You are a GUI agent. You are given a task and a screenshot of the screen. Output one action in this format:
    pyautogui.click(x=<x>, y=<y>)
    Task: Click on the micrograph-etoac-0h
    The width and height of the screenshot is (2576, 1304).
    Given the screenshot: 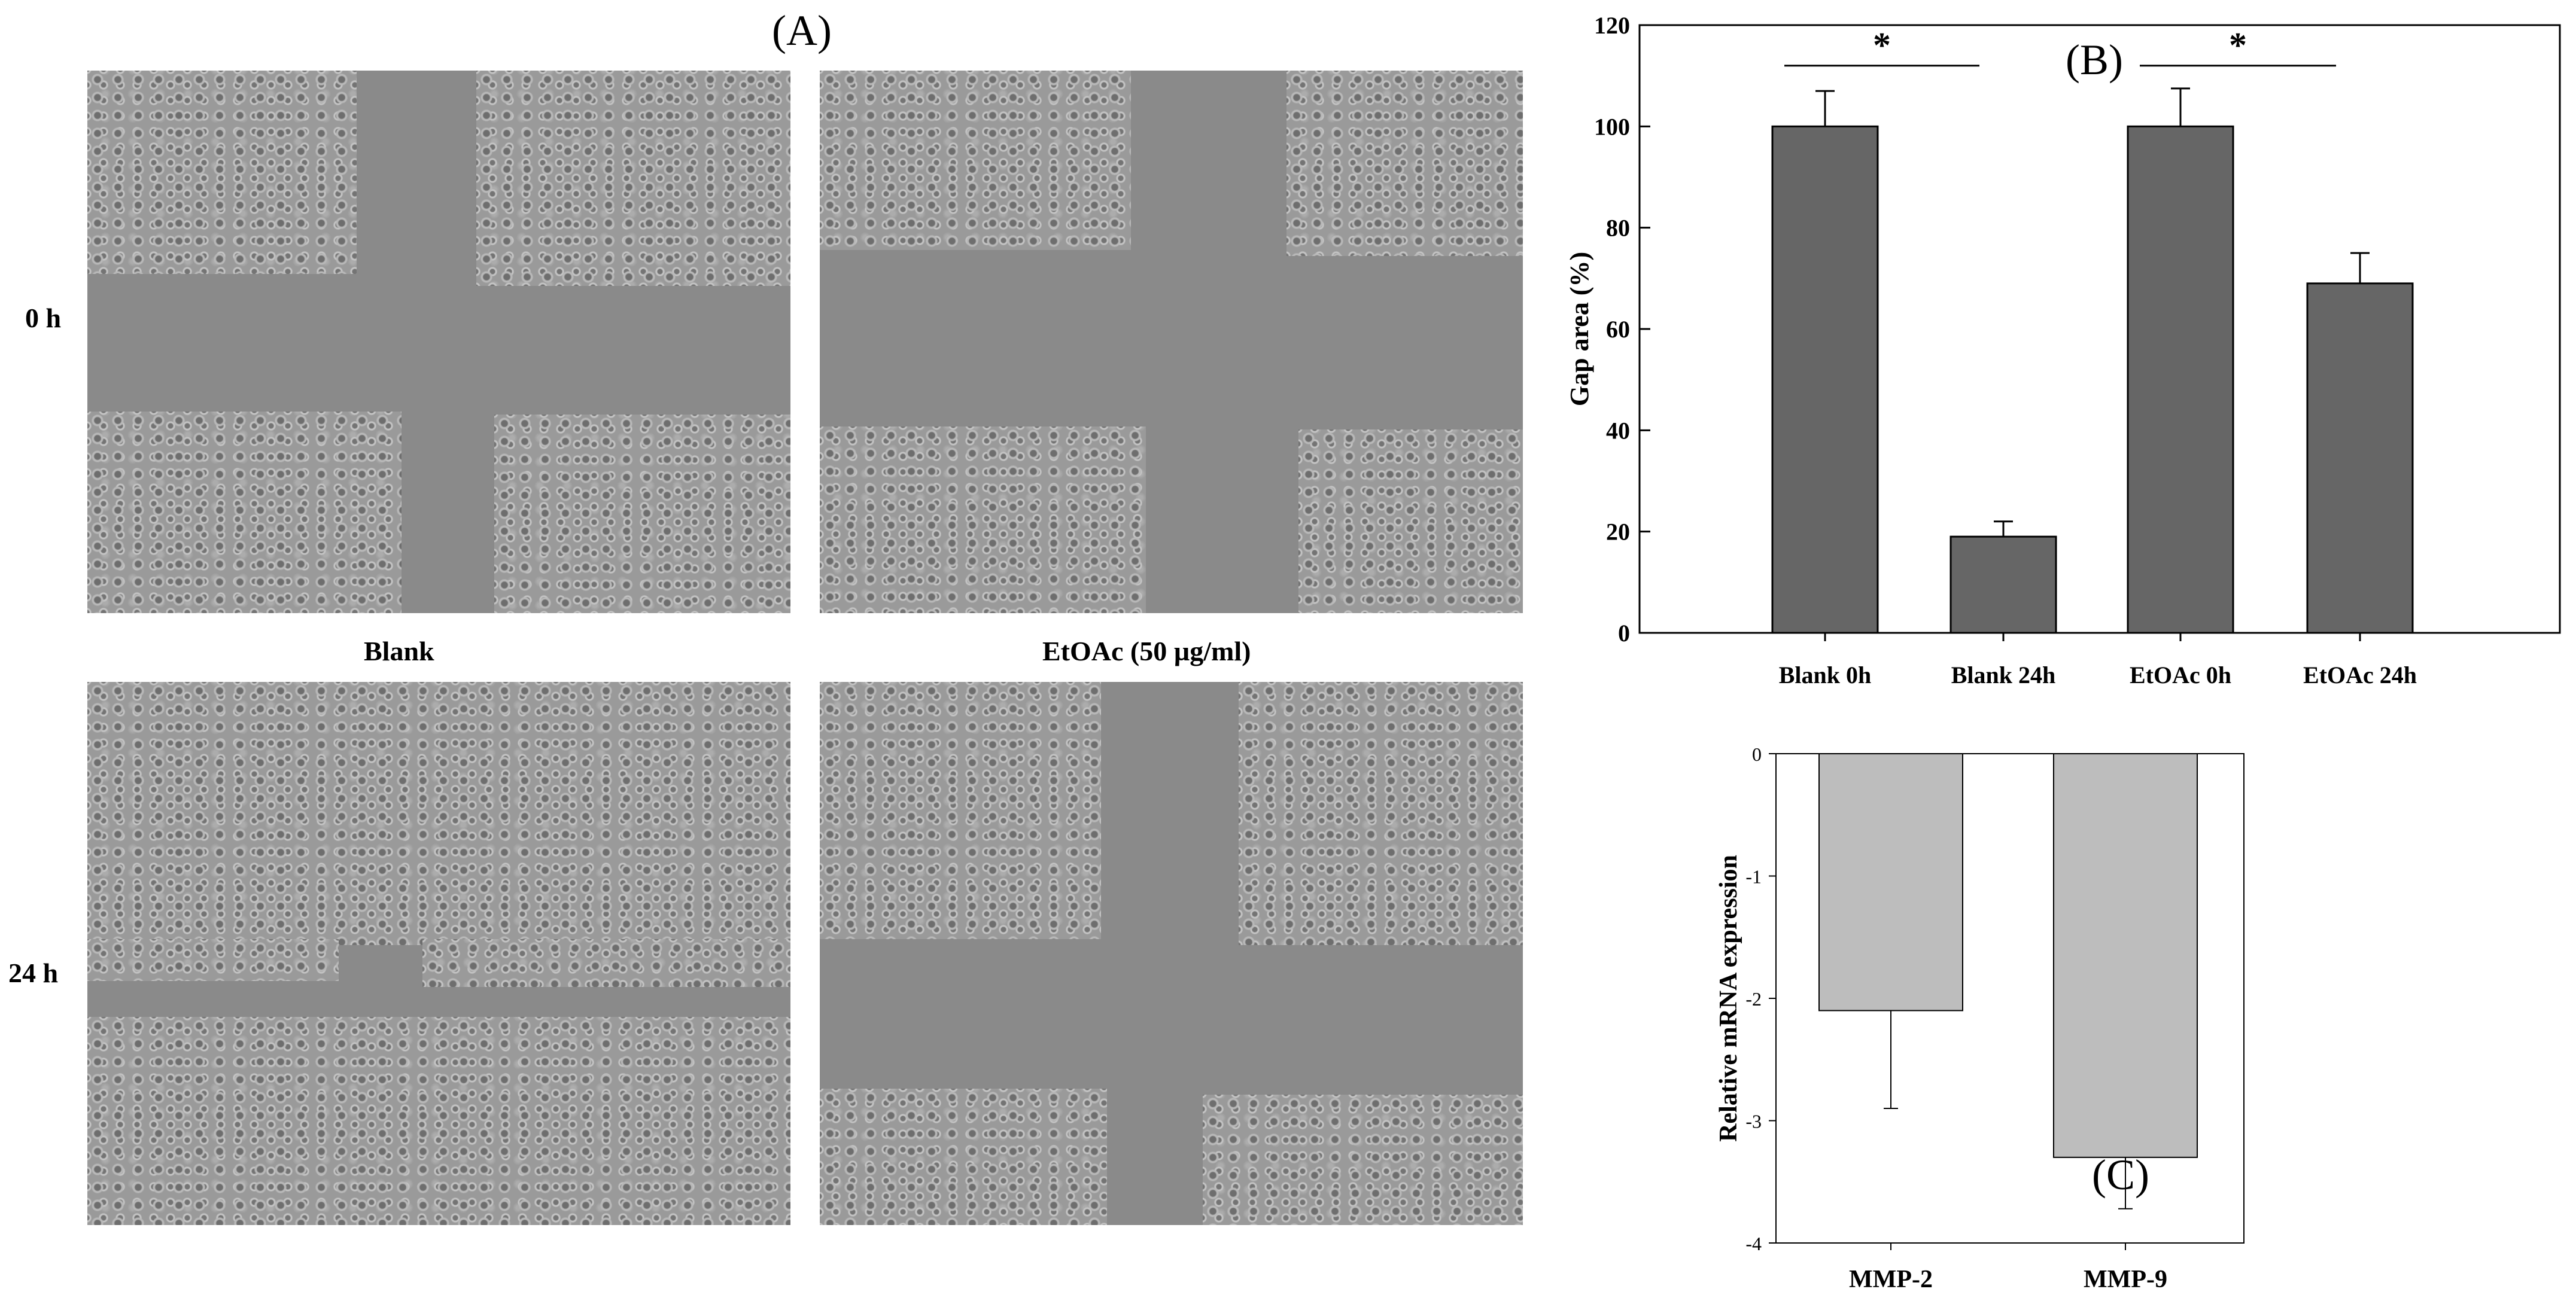 What is the action you would take?
    pyautogui.click(x=1171, y=342)
    